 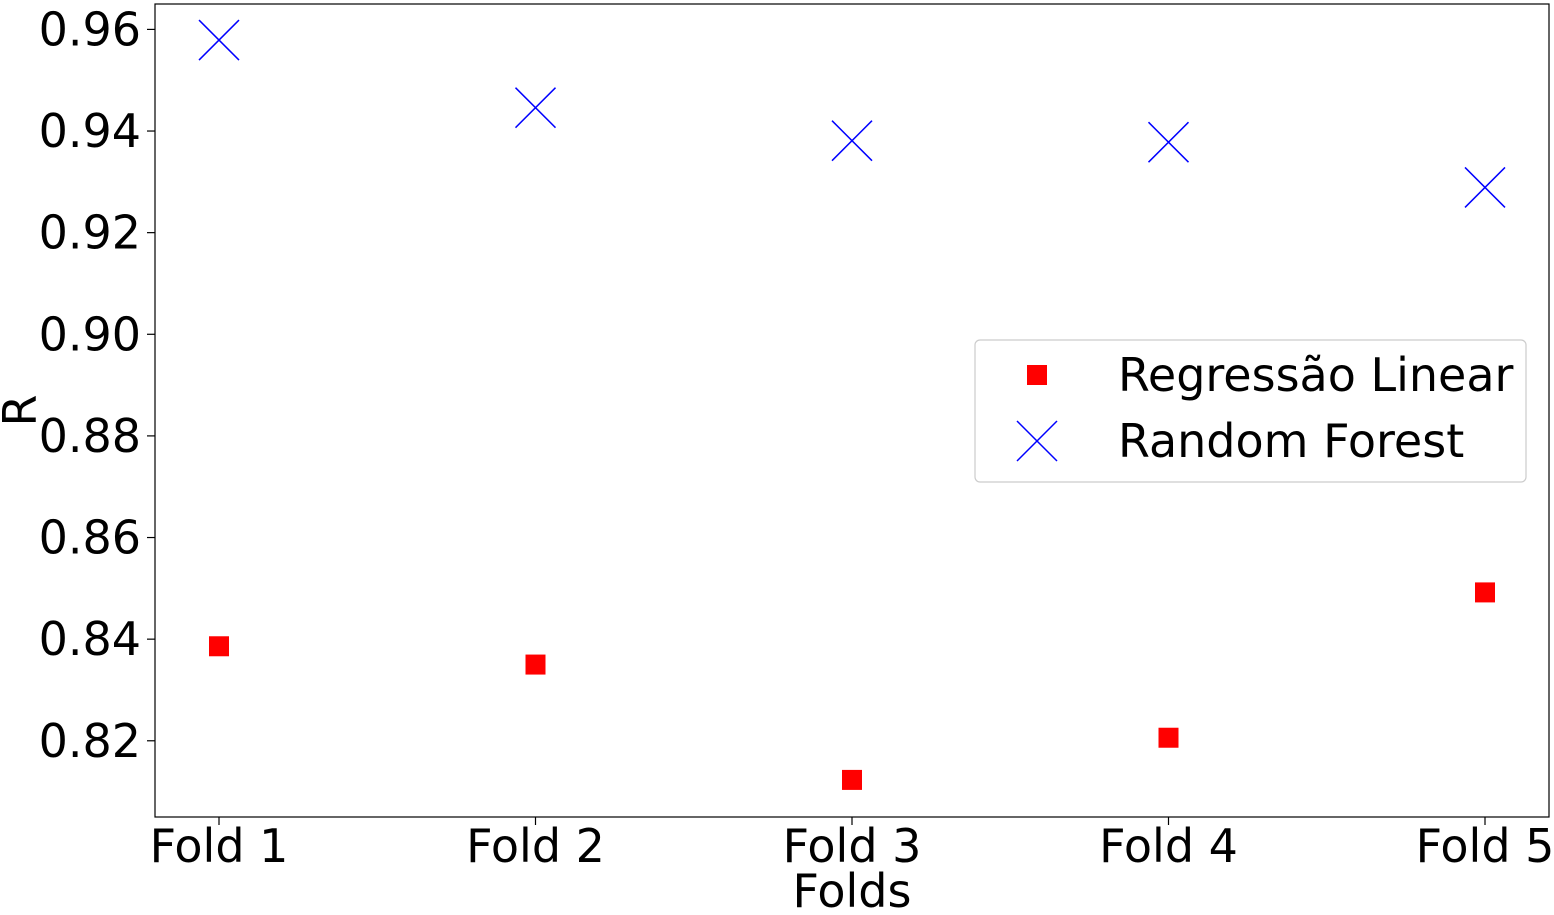 I want to click on x-tick-label: Fold 2, so click(x=535, y=846).